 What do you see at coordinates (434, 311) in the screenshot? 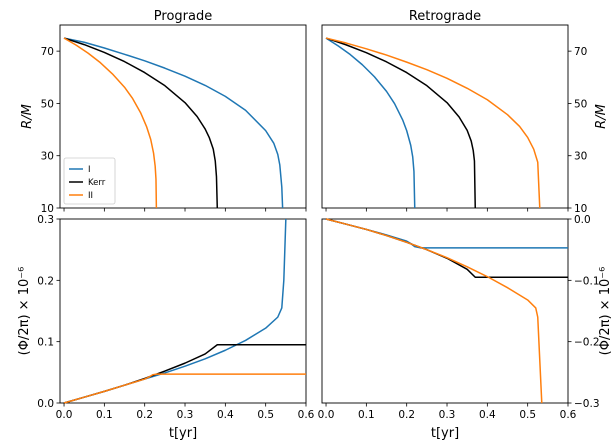
I see `series-line-retrograde-phase-II` at bounding box center [434, 311].